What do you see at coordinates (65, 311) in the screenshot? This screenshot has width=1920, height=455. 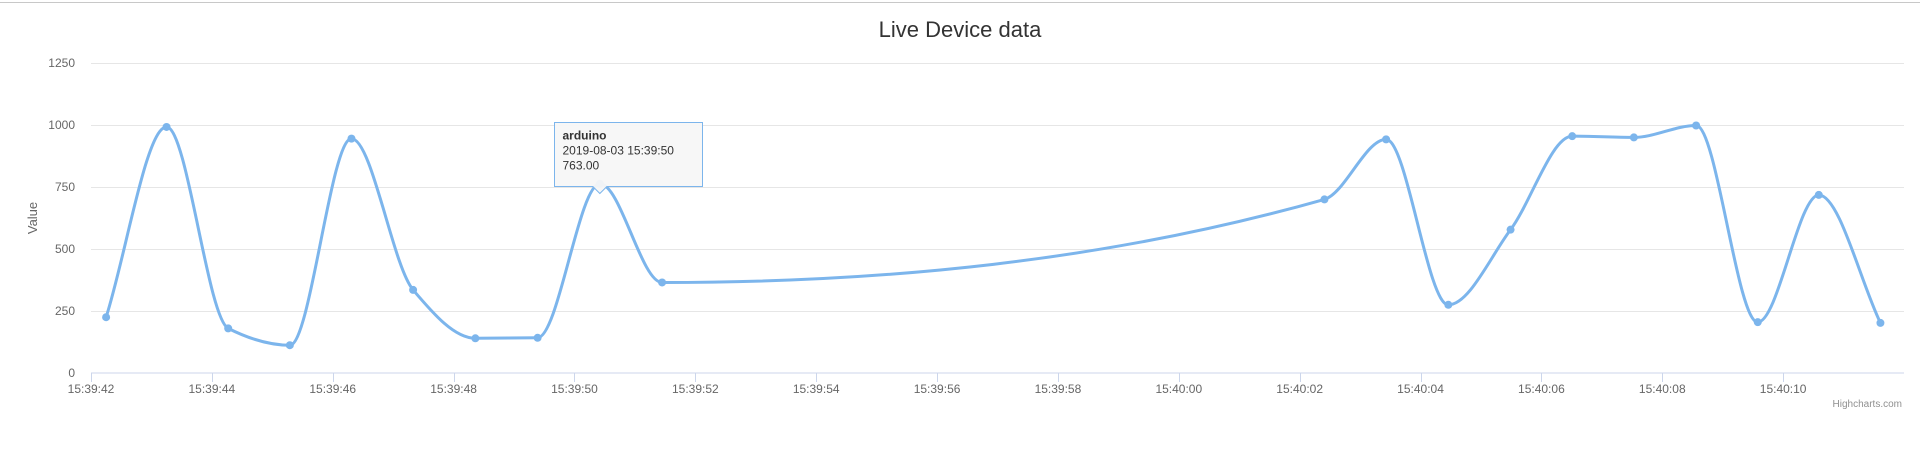 I see `y-tick-label: 250` at bounding box center [65, 311].